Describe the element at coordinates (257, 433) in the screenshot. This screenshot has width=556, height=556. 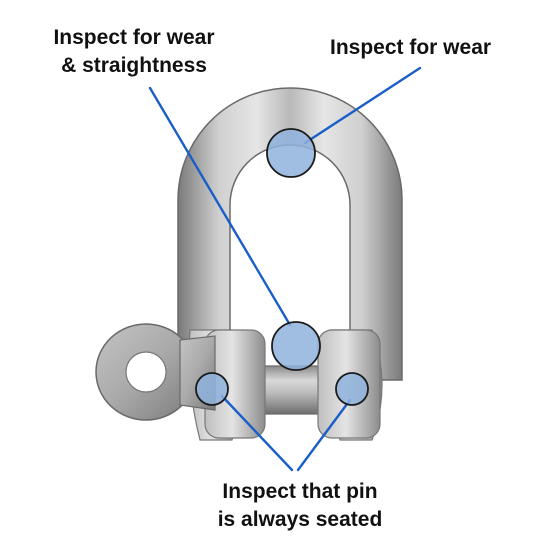
I see `callout-line-pin-left` at that location.